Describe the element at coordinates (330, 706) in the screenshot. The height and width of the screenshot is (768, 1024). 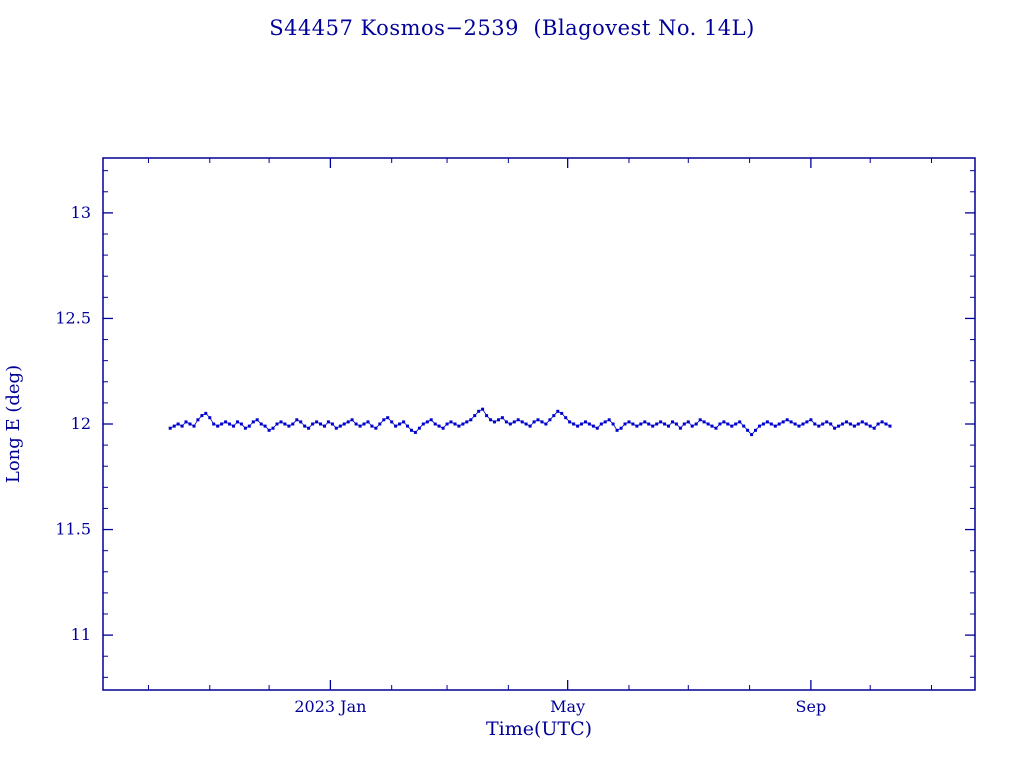
I see `x-tick-label: 2023 Jan` at that location.